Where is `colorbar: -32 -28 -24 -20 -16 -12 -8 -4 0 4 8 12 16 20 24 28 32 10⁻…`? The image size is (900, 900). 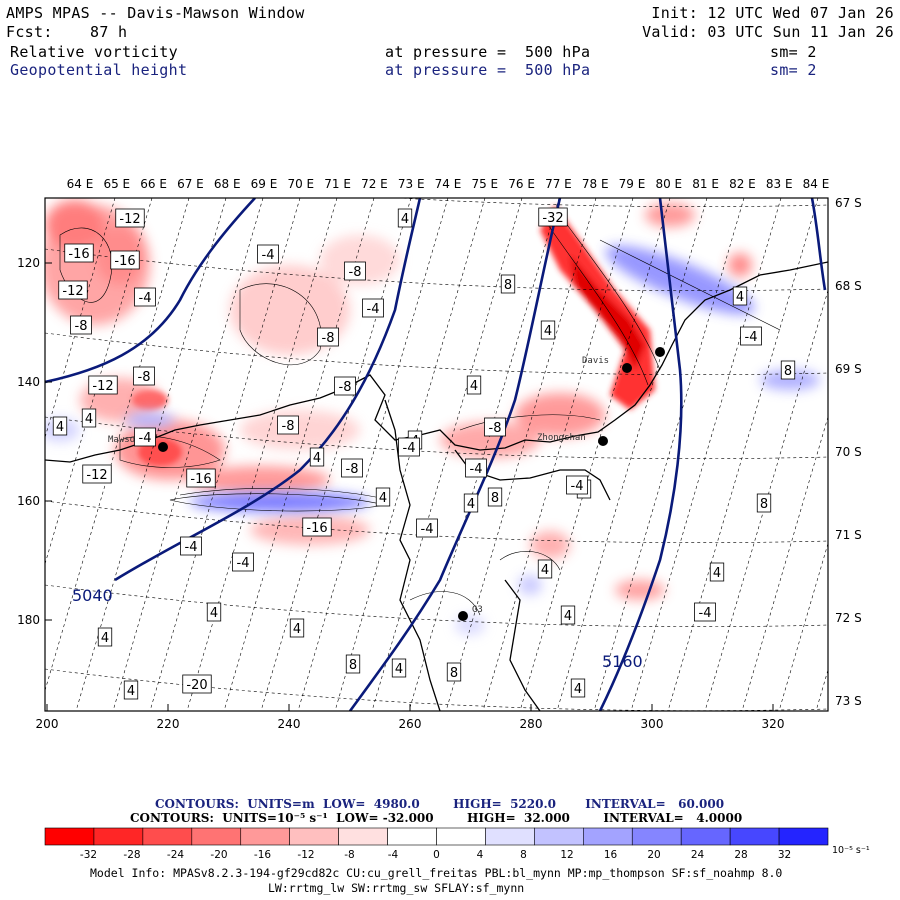
colorbar: -32 -28 -24 -20 -16 -12 -8 -4 0 4 8 12 16 20 24 28 32 10⁻… is located at coordinates (457, 844).